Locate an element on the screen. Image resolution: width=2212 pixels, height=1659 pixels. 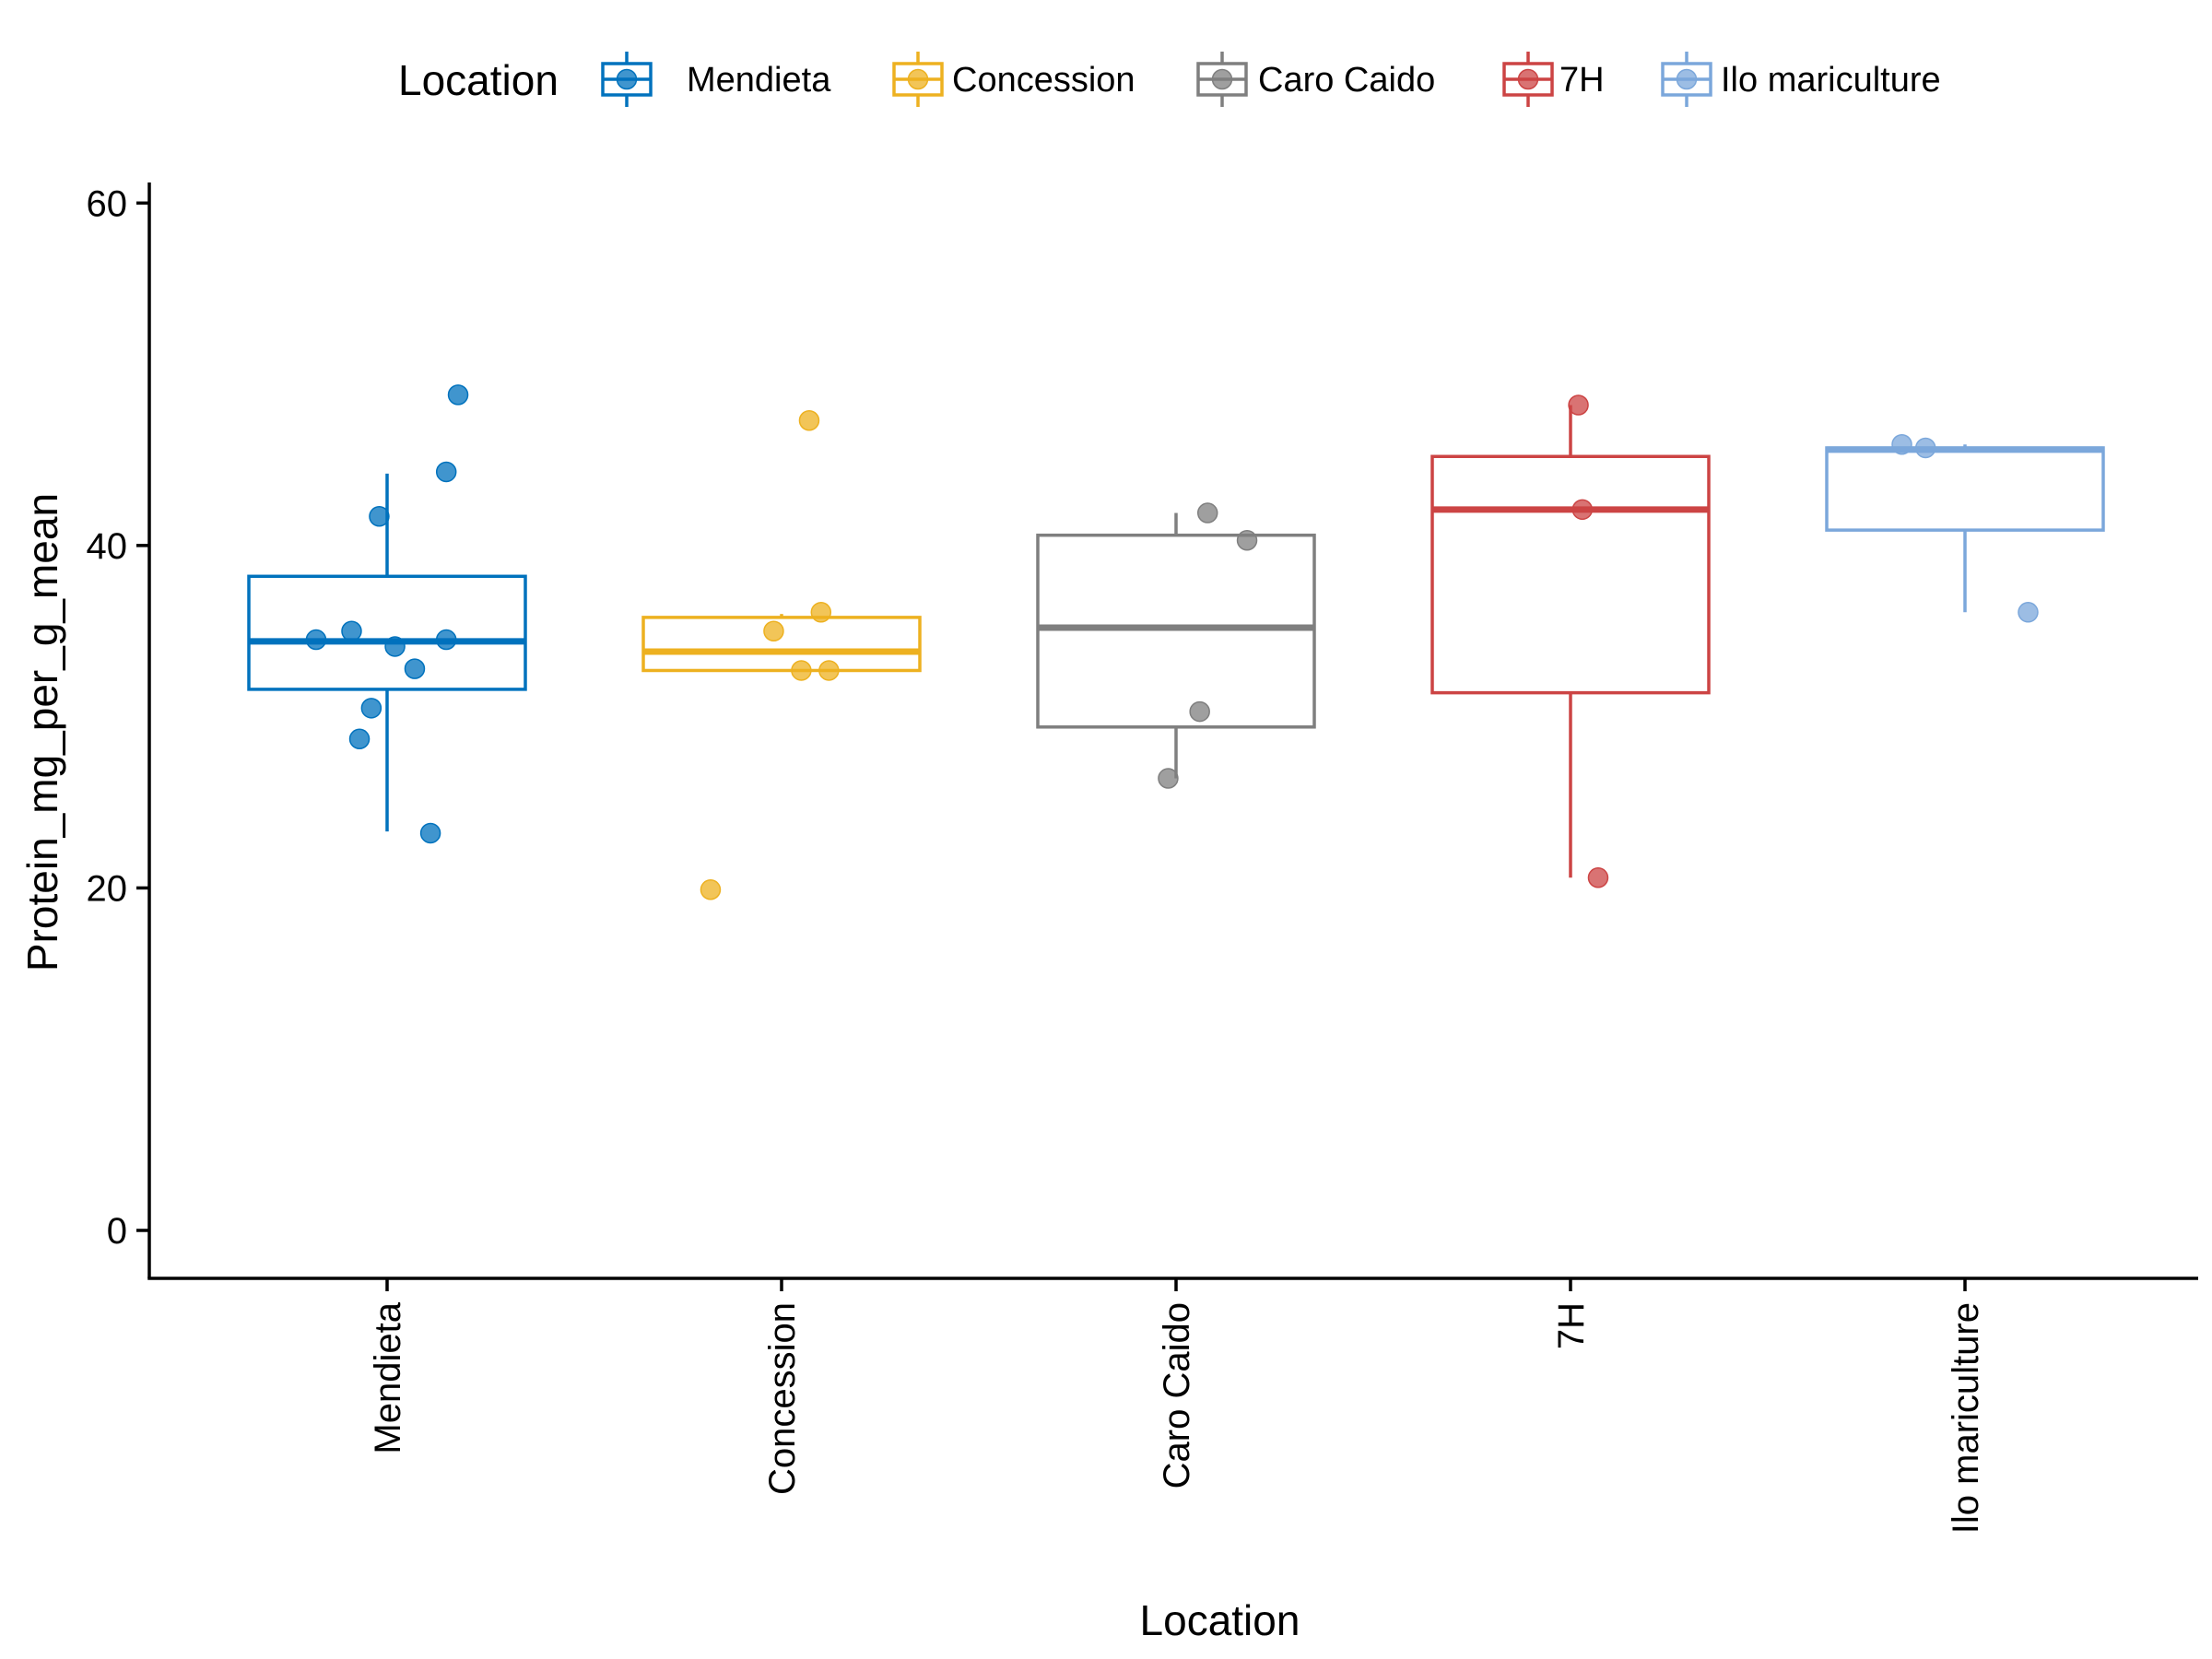
x-tick-label-caro-caido: Caro Caido is located at coordinates (1177, 1395).